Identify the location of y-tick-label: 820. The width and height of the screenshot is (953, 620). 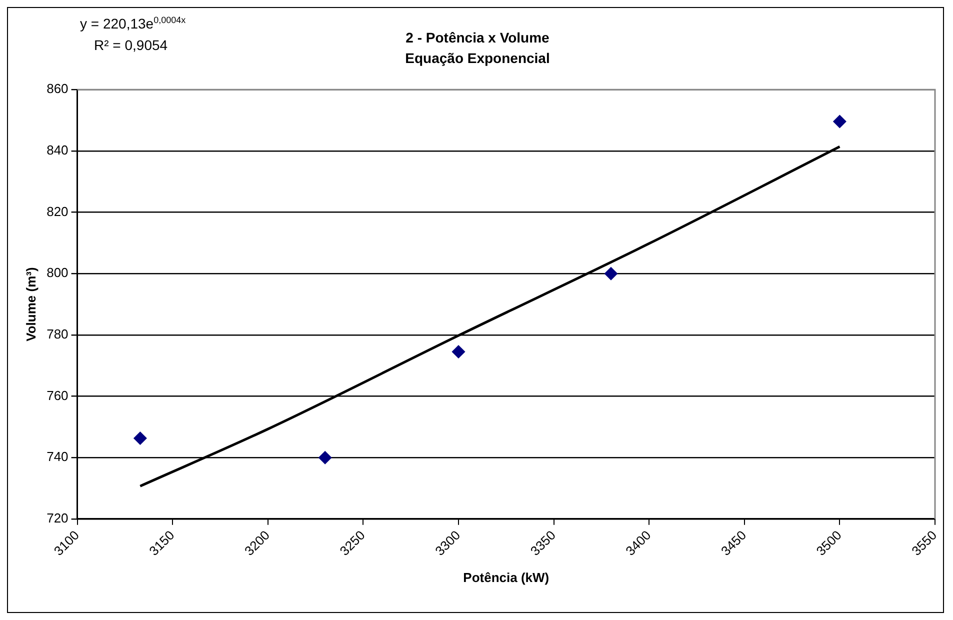
(57, 211).